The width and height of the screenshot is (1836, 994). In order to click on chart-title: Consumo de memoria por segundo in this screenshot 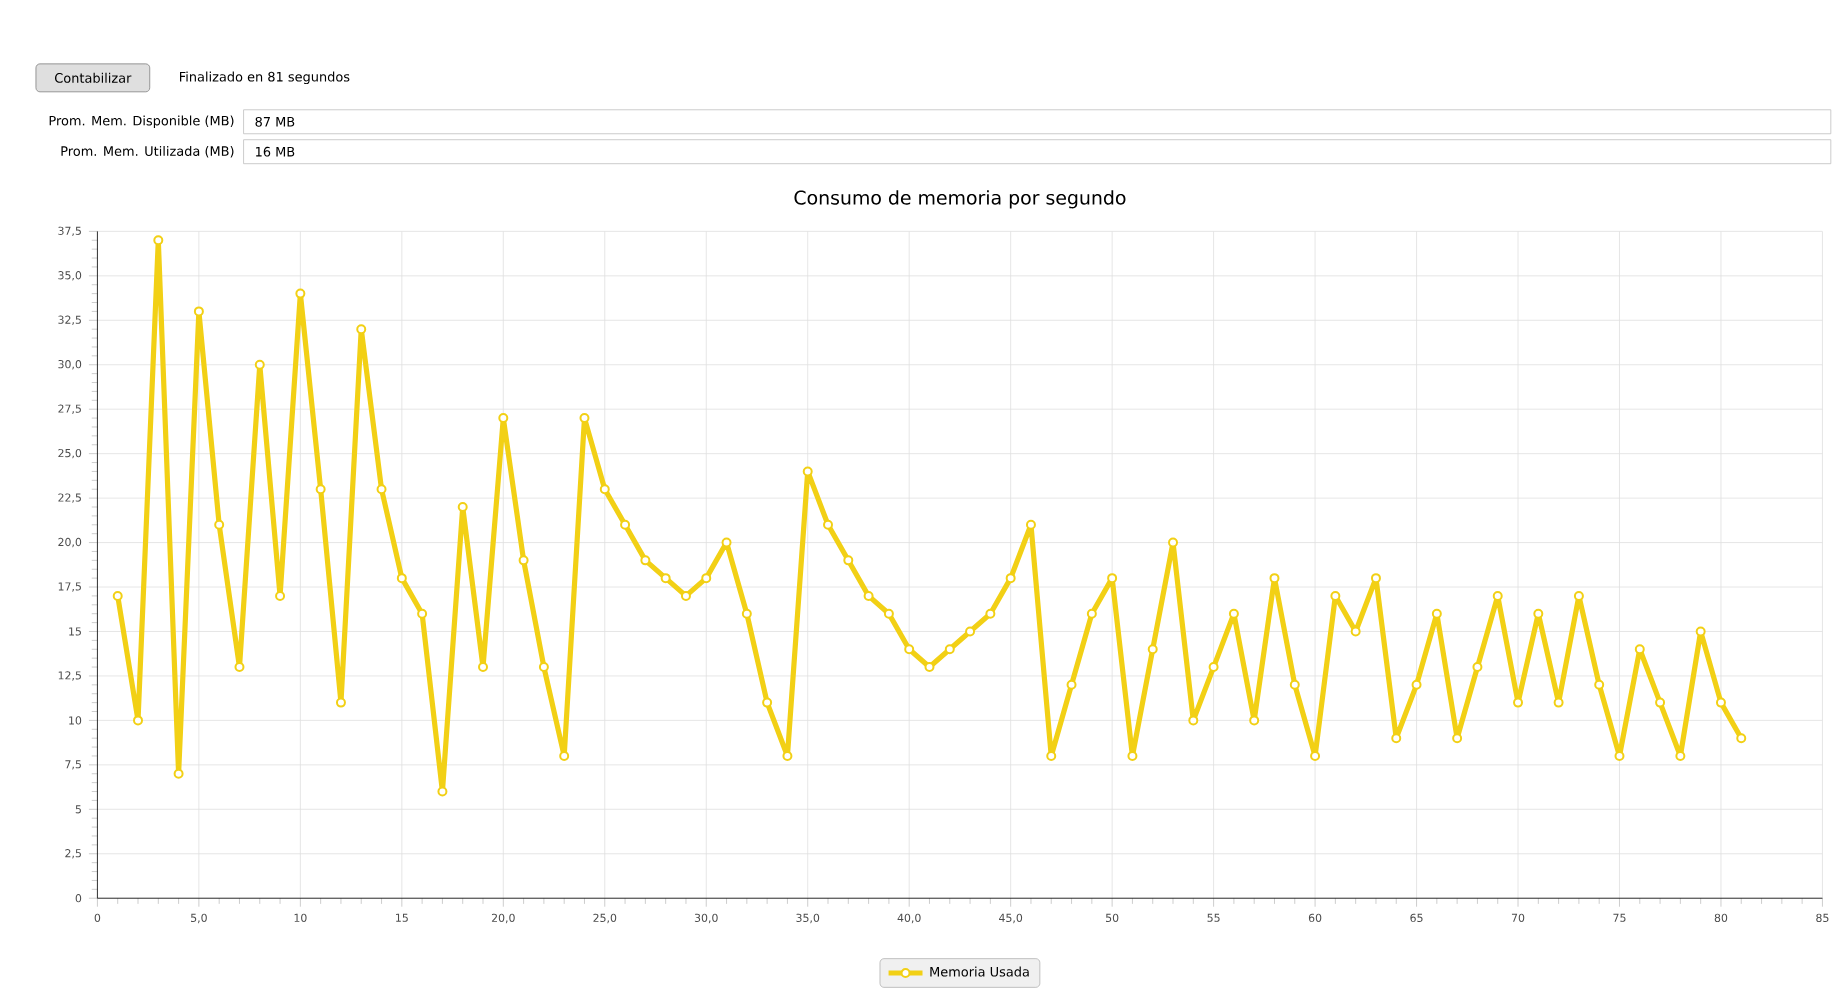, I will do `click(960, 199)`.